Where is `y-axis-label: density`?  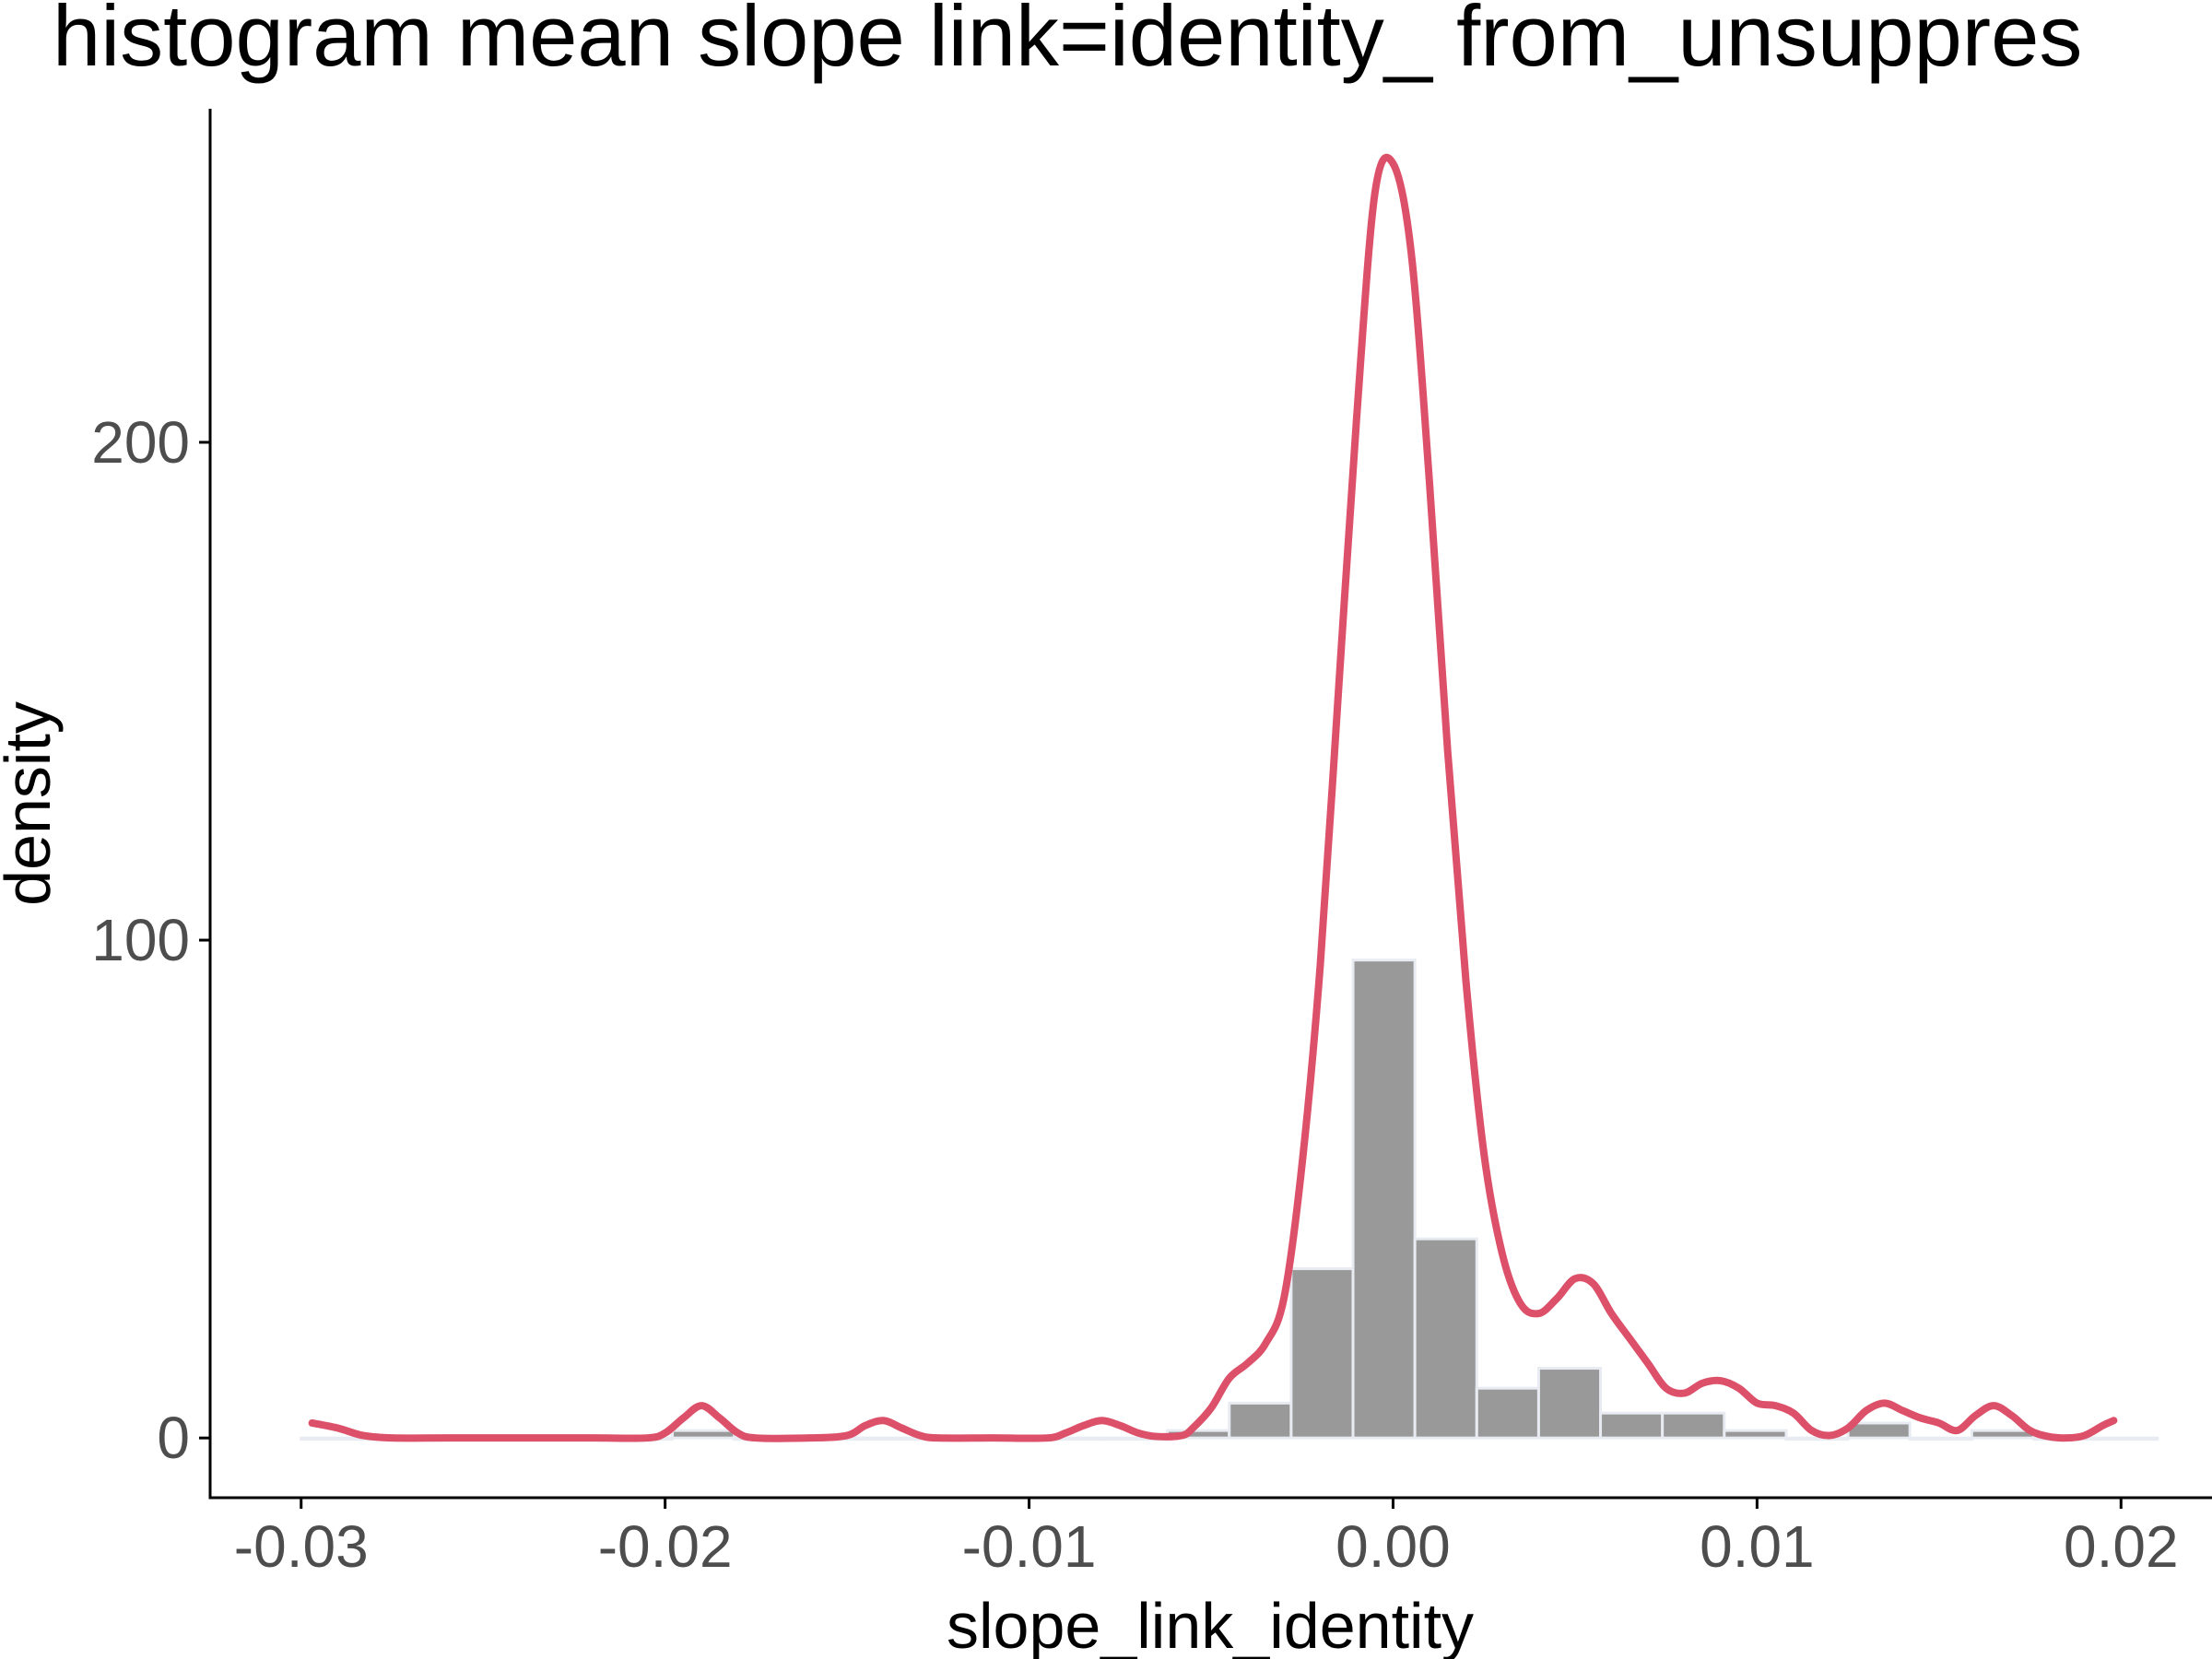
y-axis-label: density is located at coordinates (32, 803).